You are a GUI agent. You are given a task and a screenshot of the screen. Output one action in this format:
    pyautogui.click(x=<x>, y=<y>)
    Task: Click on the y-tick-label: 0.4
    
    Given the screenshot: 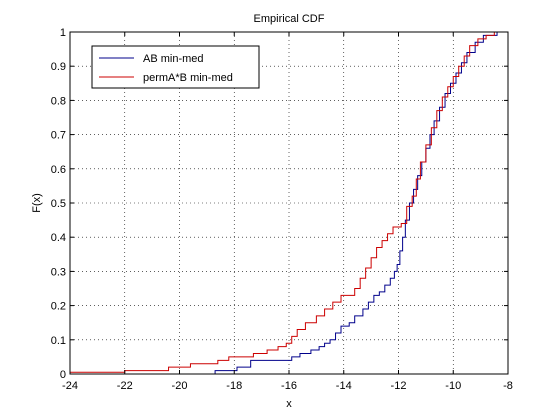 What is the action you would take?
    pyautogui.click(x=58, y=238)
    